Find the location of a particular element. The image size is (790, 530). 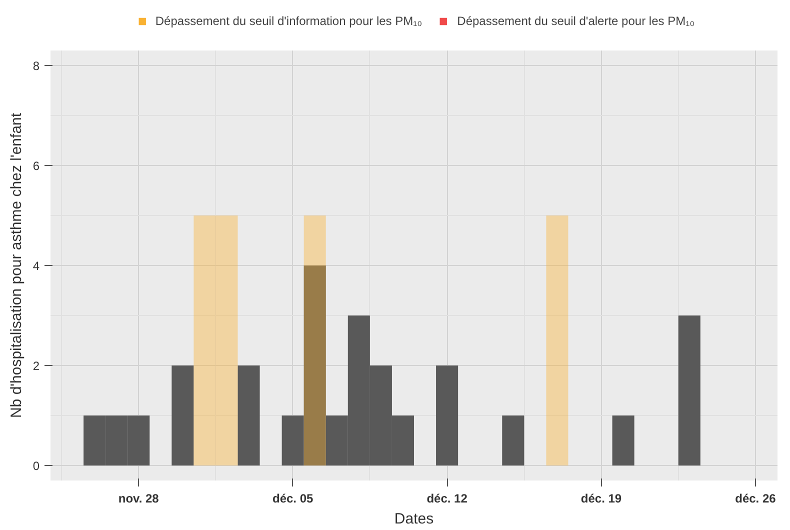

y-tick-label: 6 is located at coordinates (36, 166).